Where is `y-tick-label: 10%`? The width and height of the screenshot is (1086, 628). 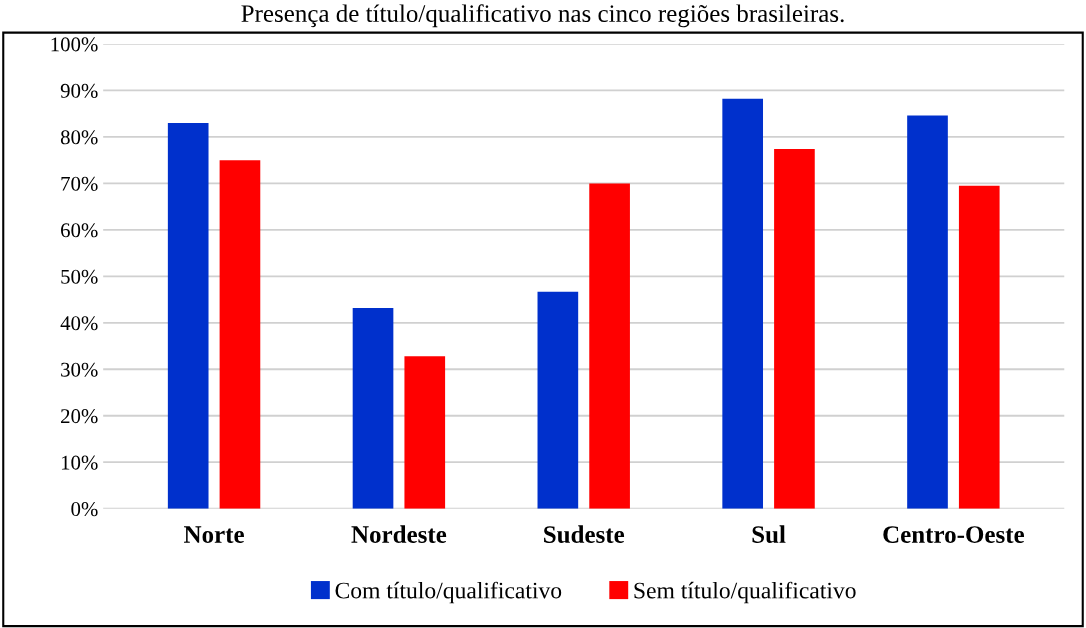 y-tick-label: 10% is located at coordinates (79, 462).